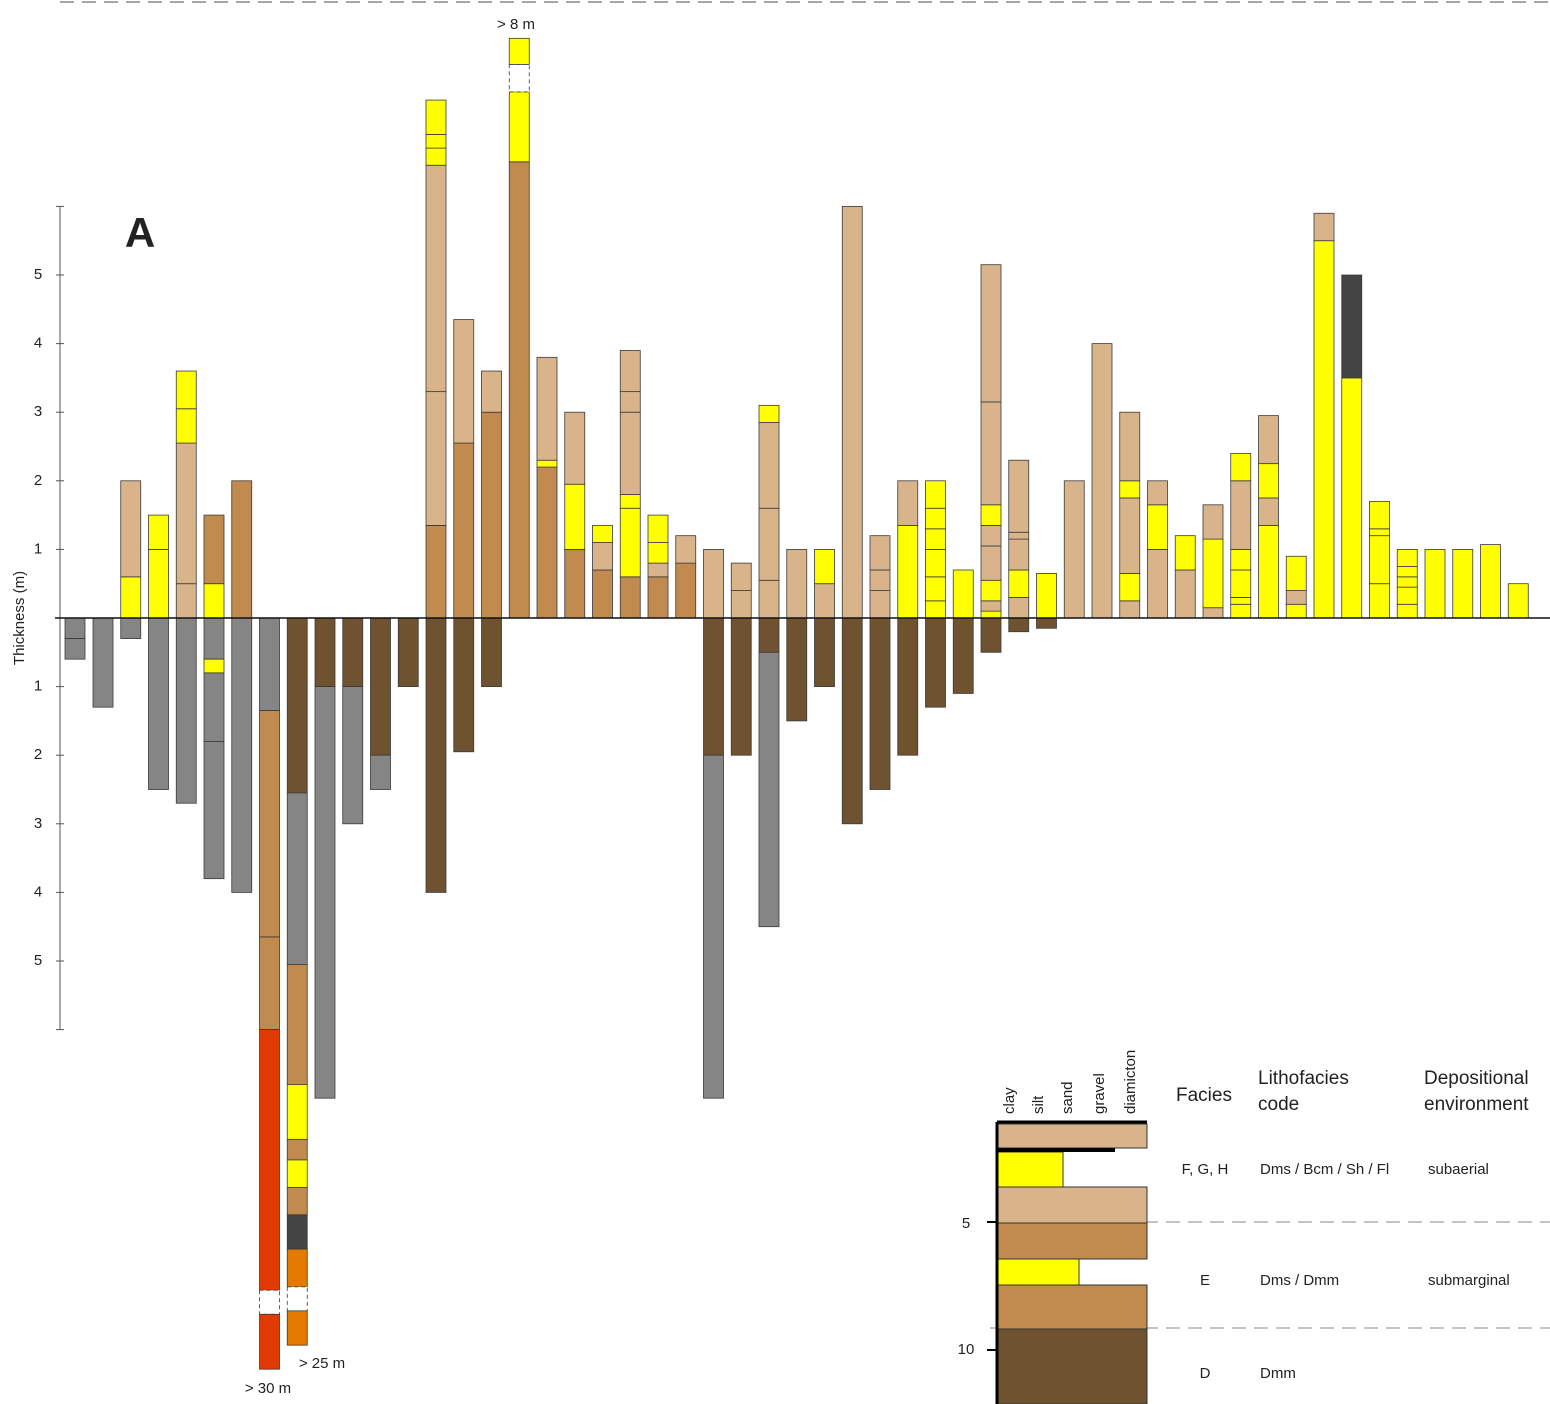  What do you see at coordinates (1476, 1091) in the screenshot?
I see `header-text: Depositional environment` at bounding box center [1476, 1091].